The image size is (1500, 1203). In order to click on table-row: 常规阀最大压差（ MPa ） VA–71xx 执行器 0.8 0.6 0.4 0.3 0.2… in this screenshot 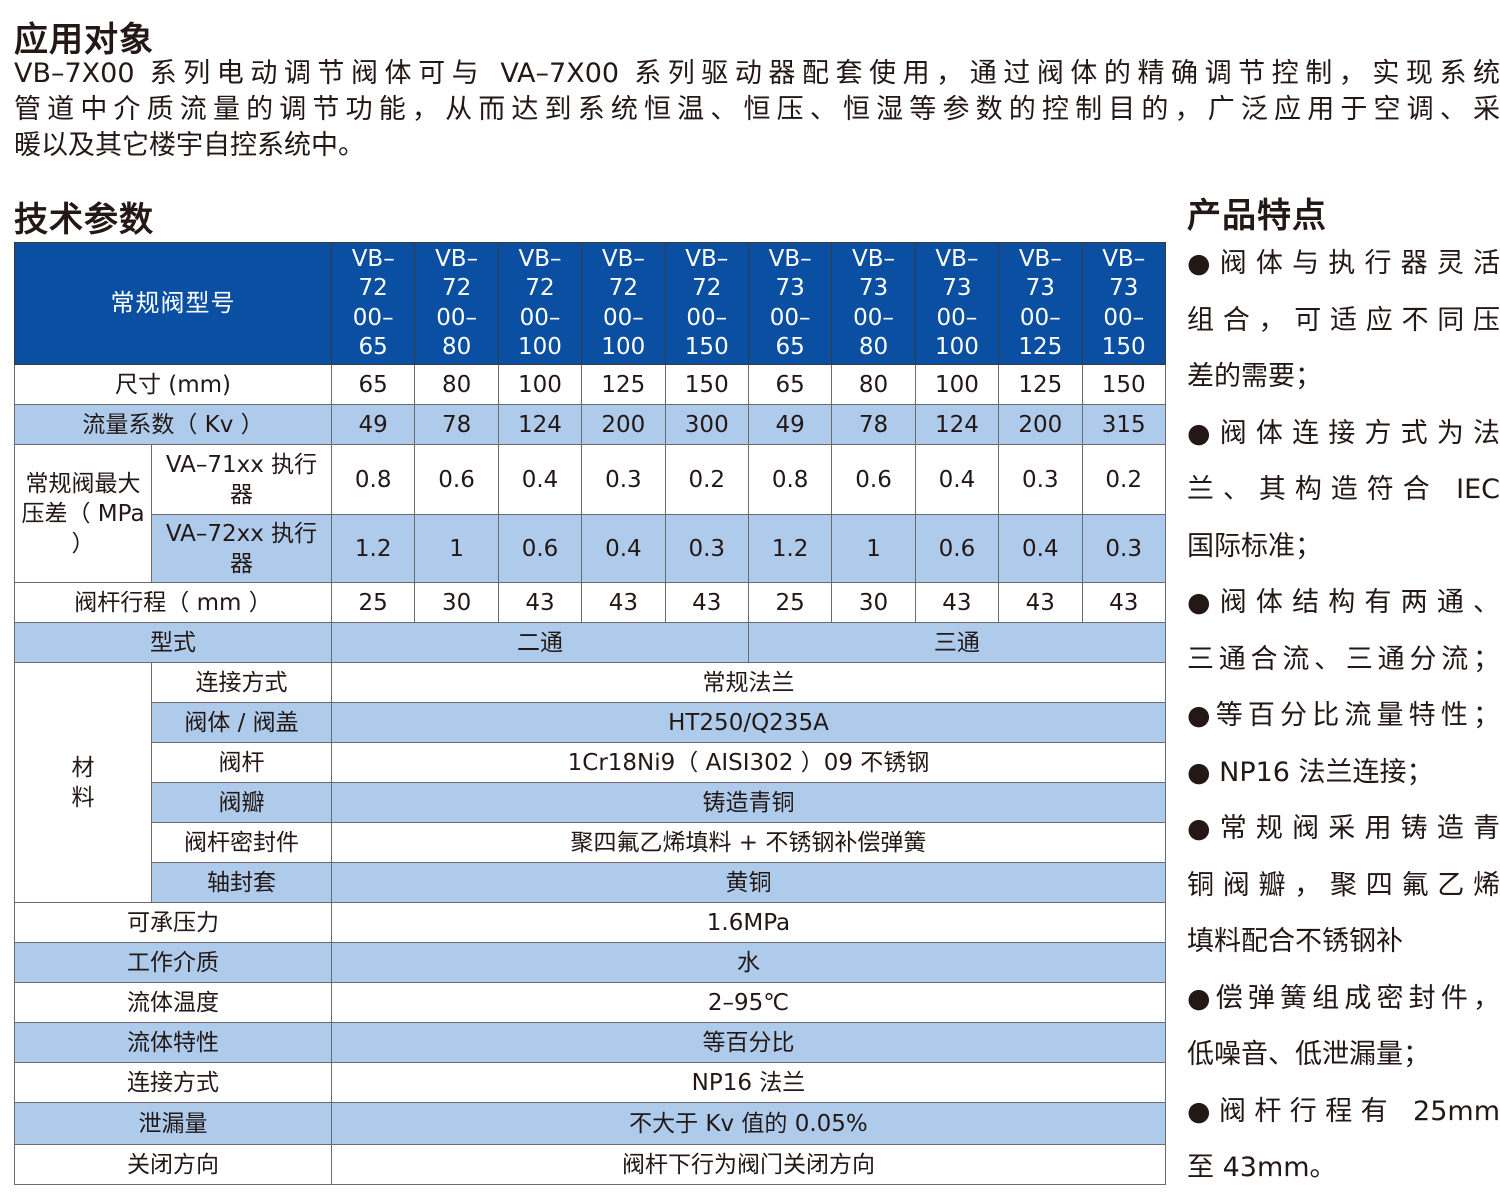, I will do `click(590, 513)`.